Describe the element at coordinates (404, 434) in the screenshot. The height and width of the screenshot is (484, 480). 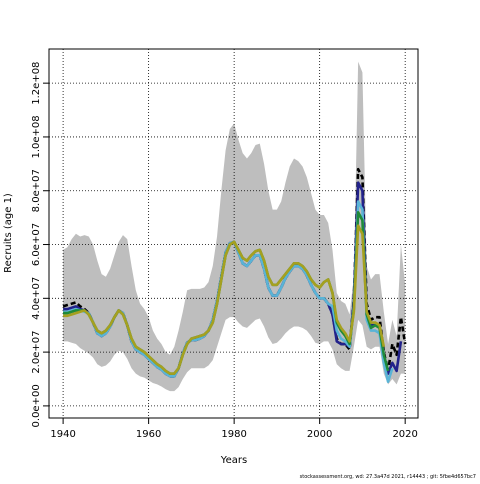
I see `x-tick-label: 2020` at that location.